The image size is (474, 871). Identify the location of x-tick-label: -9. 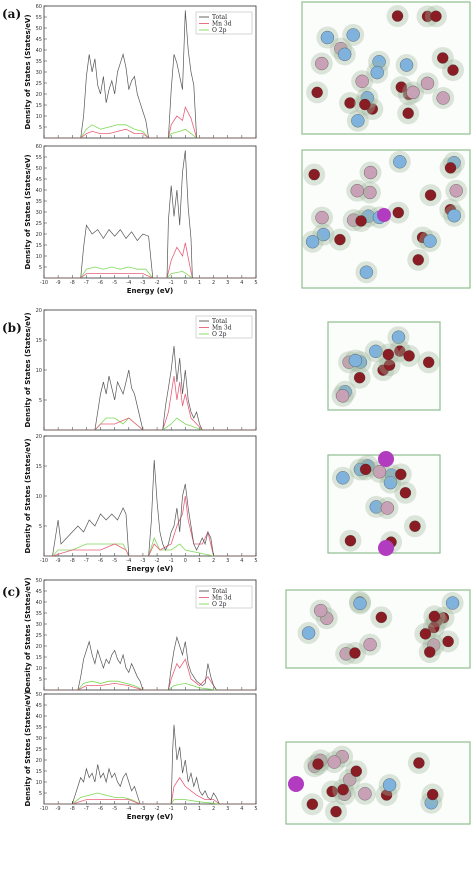
(58, 809).